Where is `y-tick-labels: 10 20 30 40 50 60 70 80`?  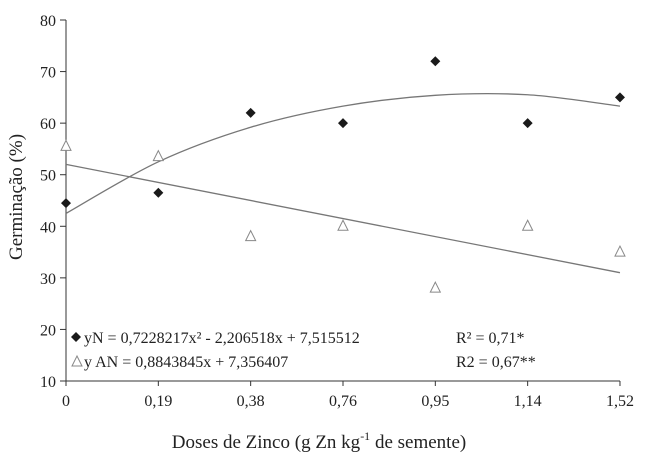 y-tick-labels: 10 20 30 40 50 60 70 80 is located at coordinates (48, 202).